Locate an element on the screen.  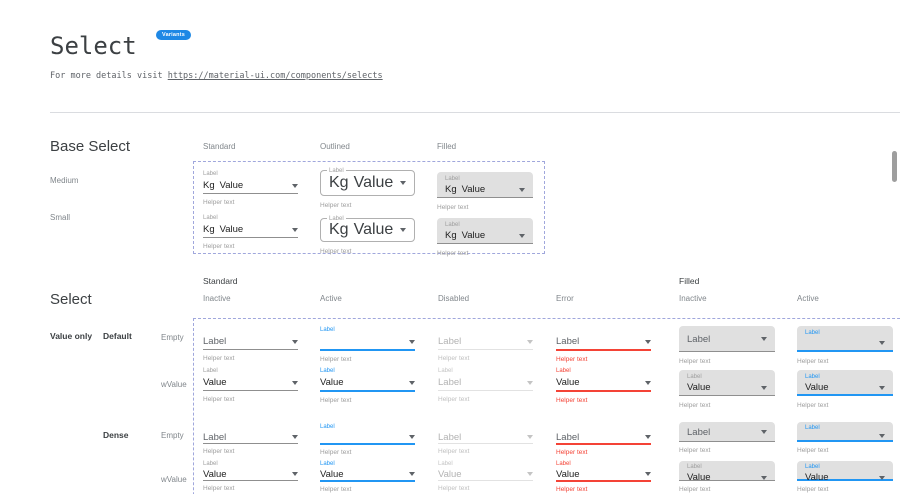
select-standard-dense-inactive-wvalue: Label Value Helper text is located at coordinates (250, 476).